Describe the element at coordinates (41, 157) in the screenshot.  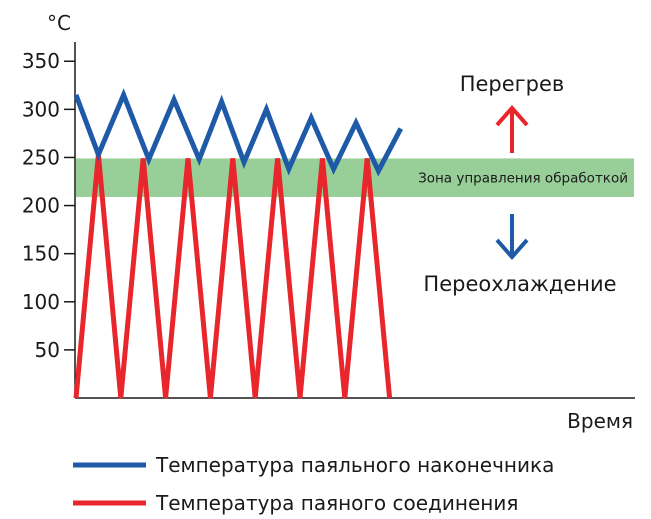
I see `y-tick-label: 250` at that location.